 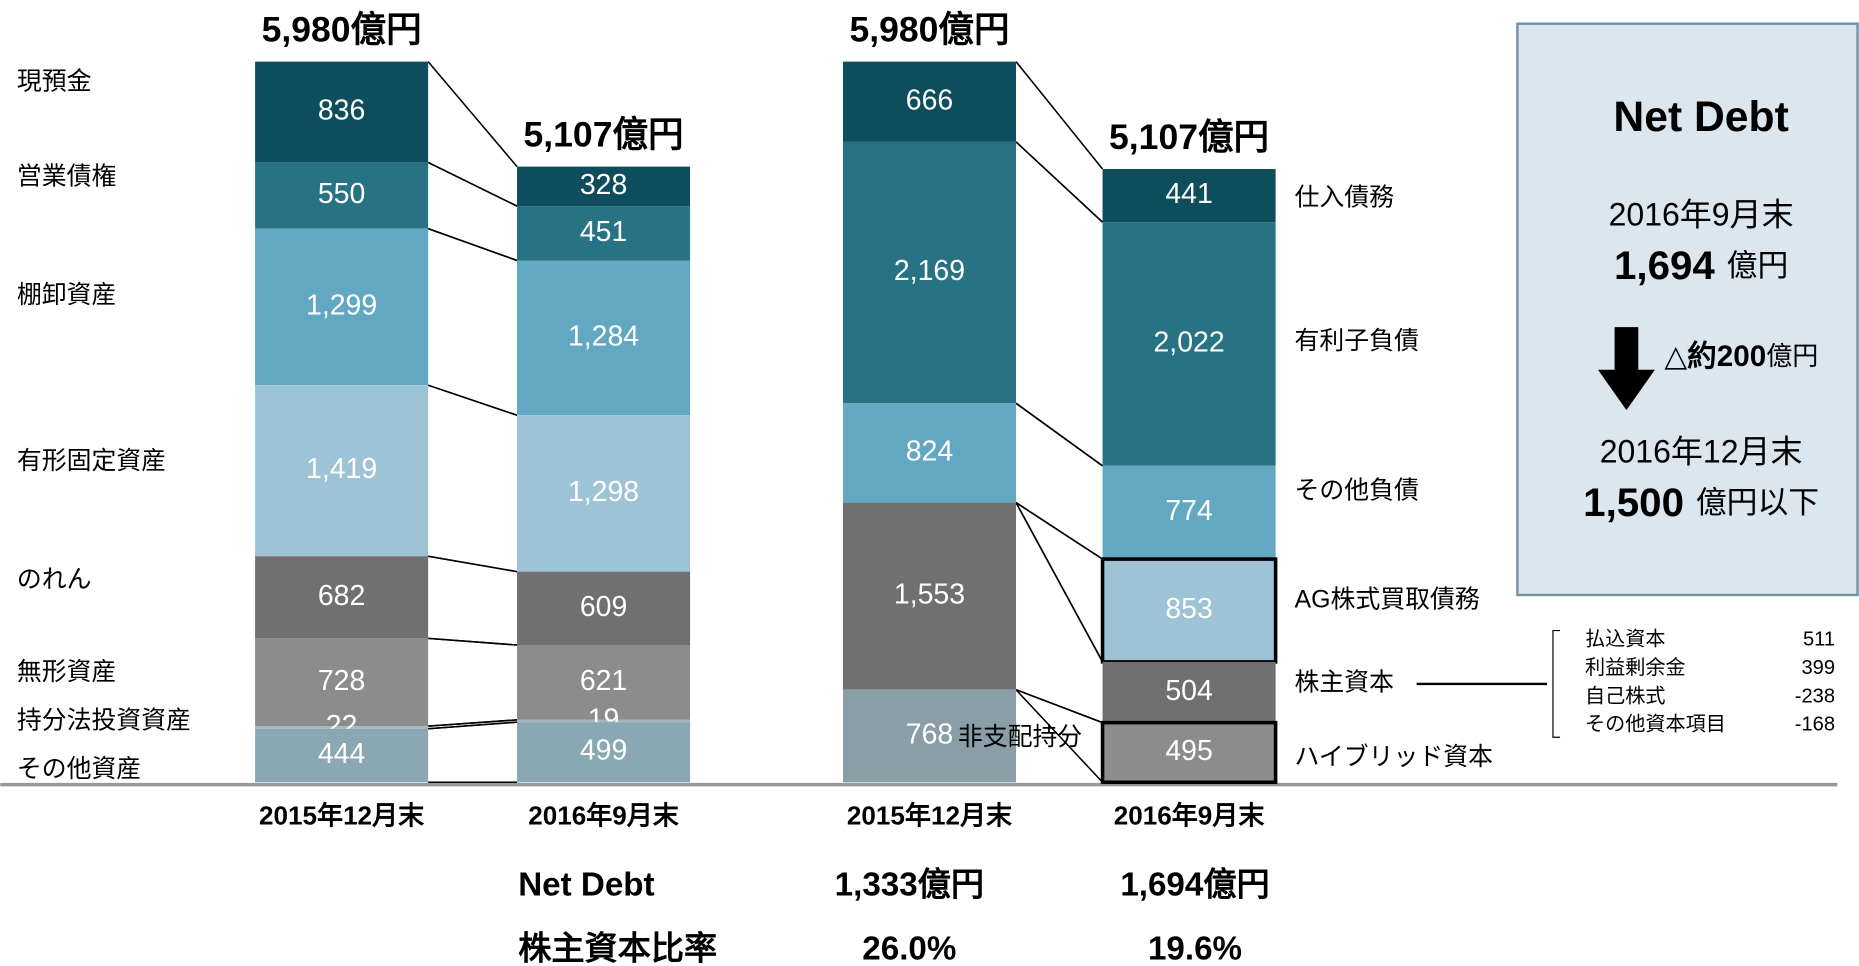 What do you see at coordinates (603, 607) in the screenshot?
I see `value-label: 609` at bounding box center [603, 607].